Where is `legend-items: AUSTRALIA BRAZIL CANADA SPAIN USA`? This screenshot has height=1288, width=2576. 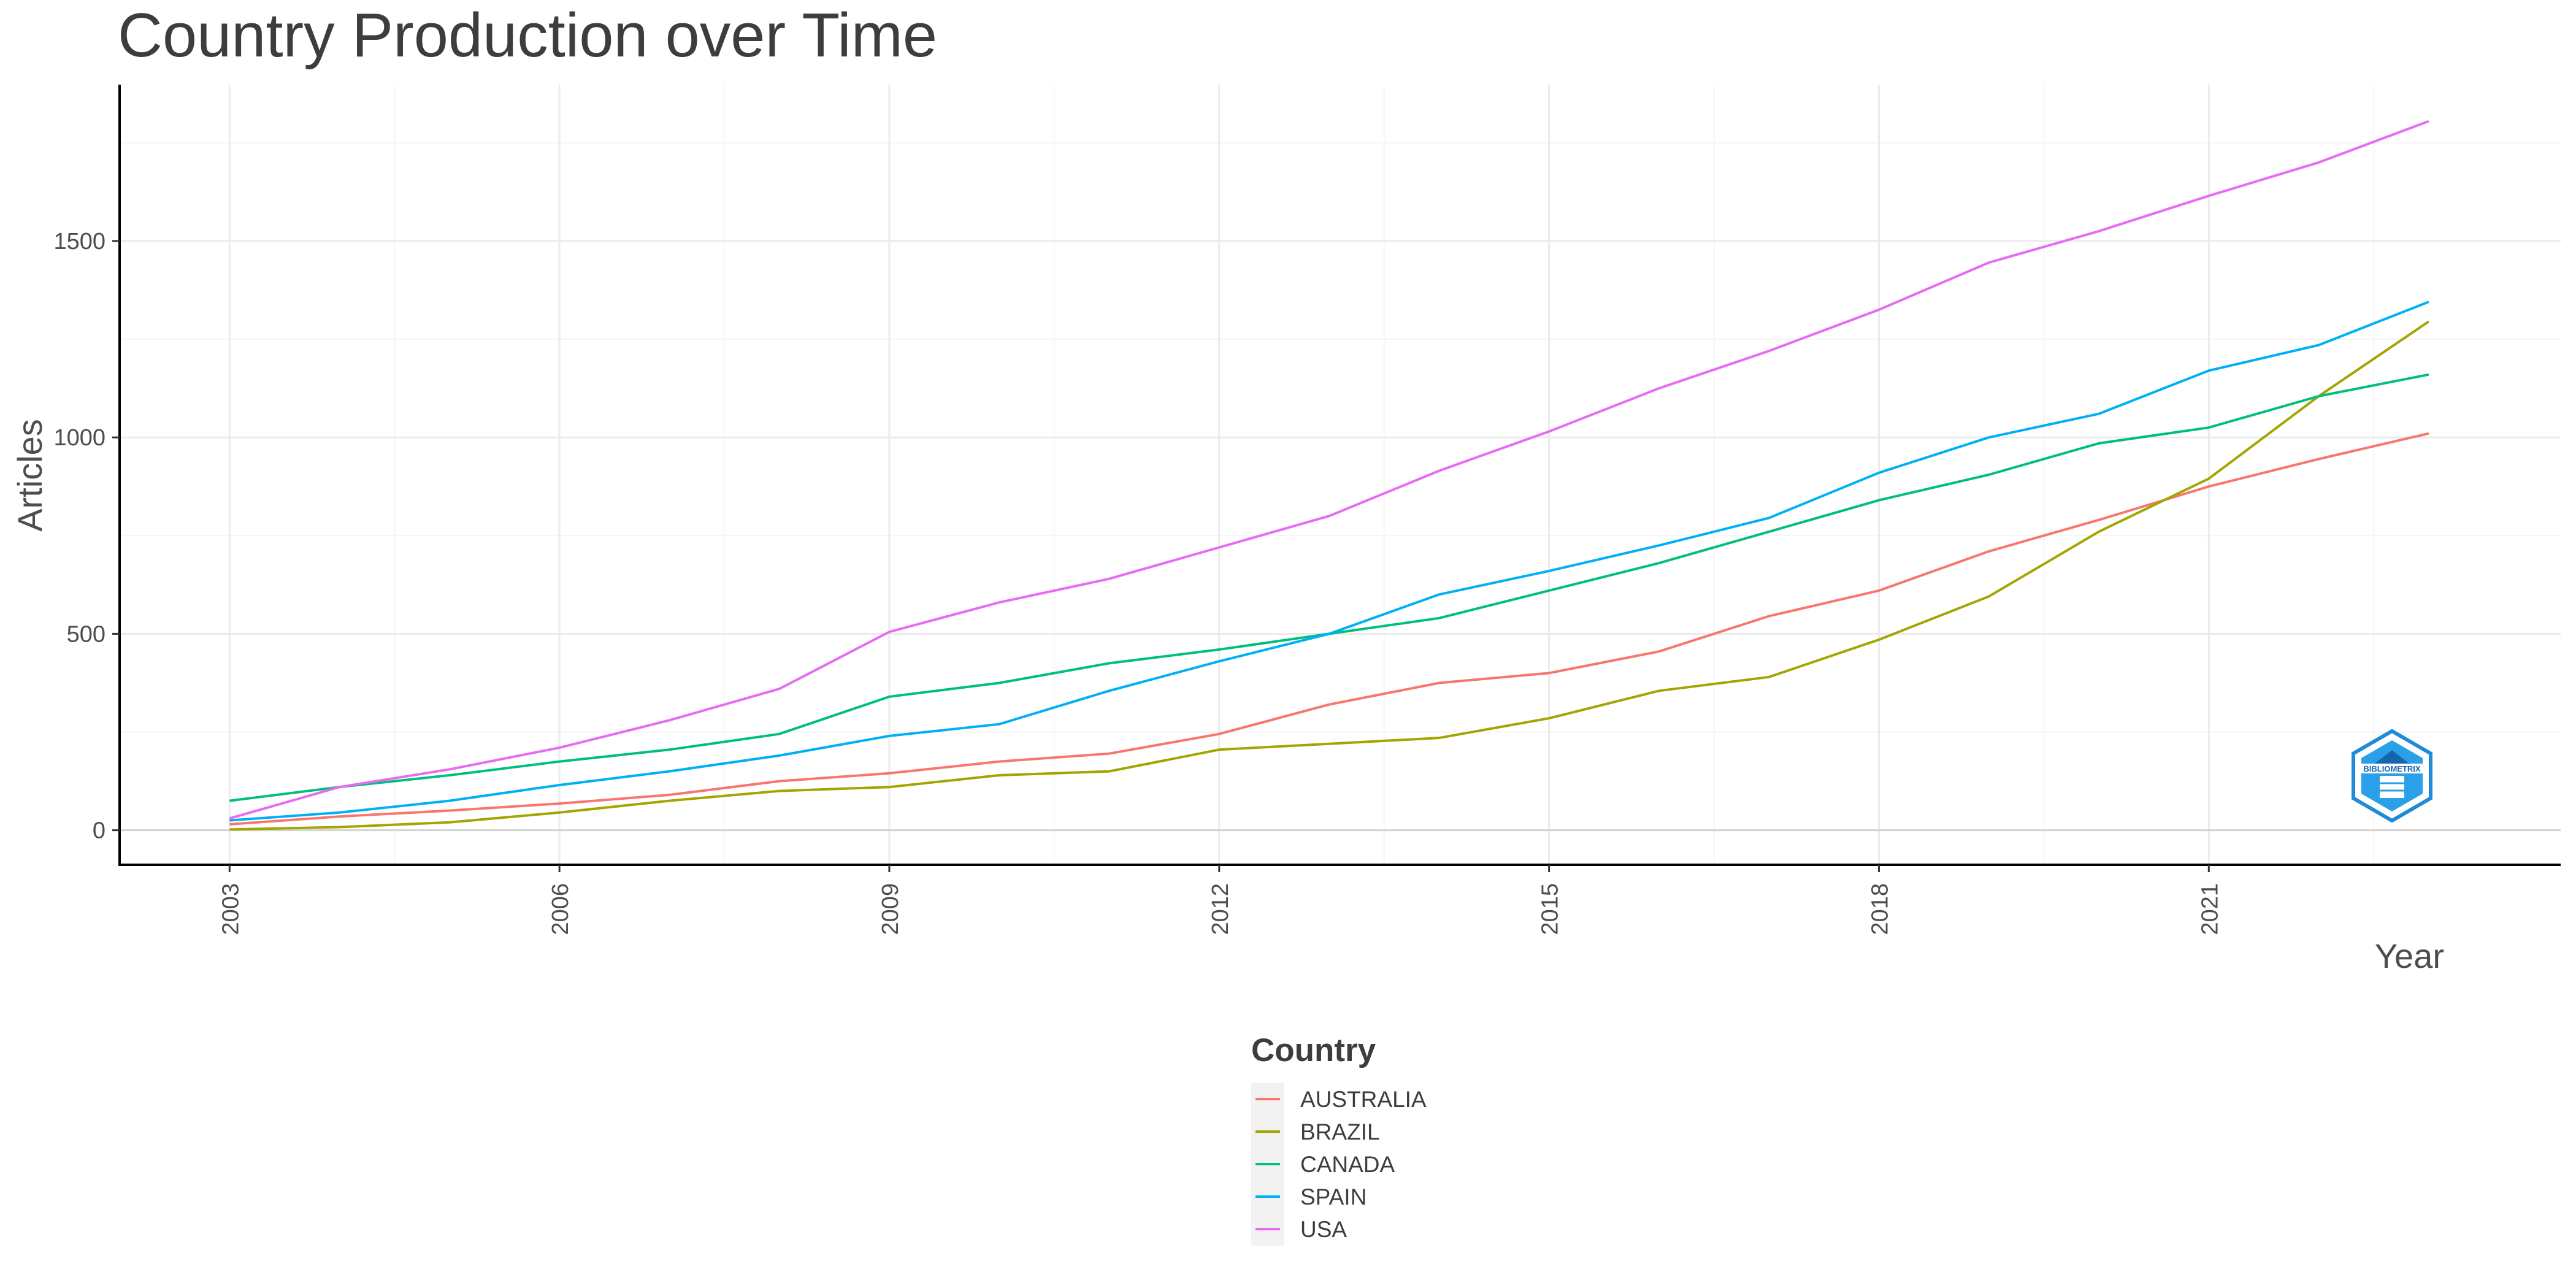
legend-items: AUSTRALIA BRAZIL CANADA SPAIN USA is located at coordinates (1339, 1164).